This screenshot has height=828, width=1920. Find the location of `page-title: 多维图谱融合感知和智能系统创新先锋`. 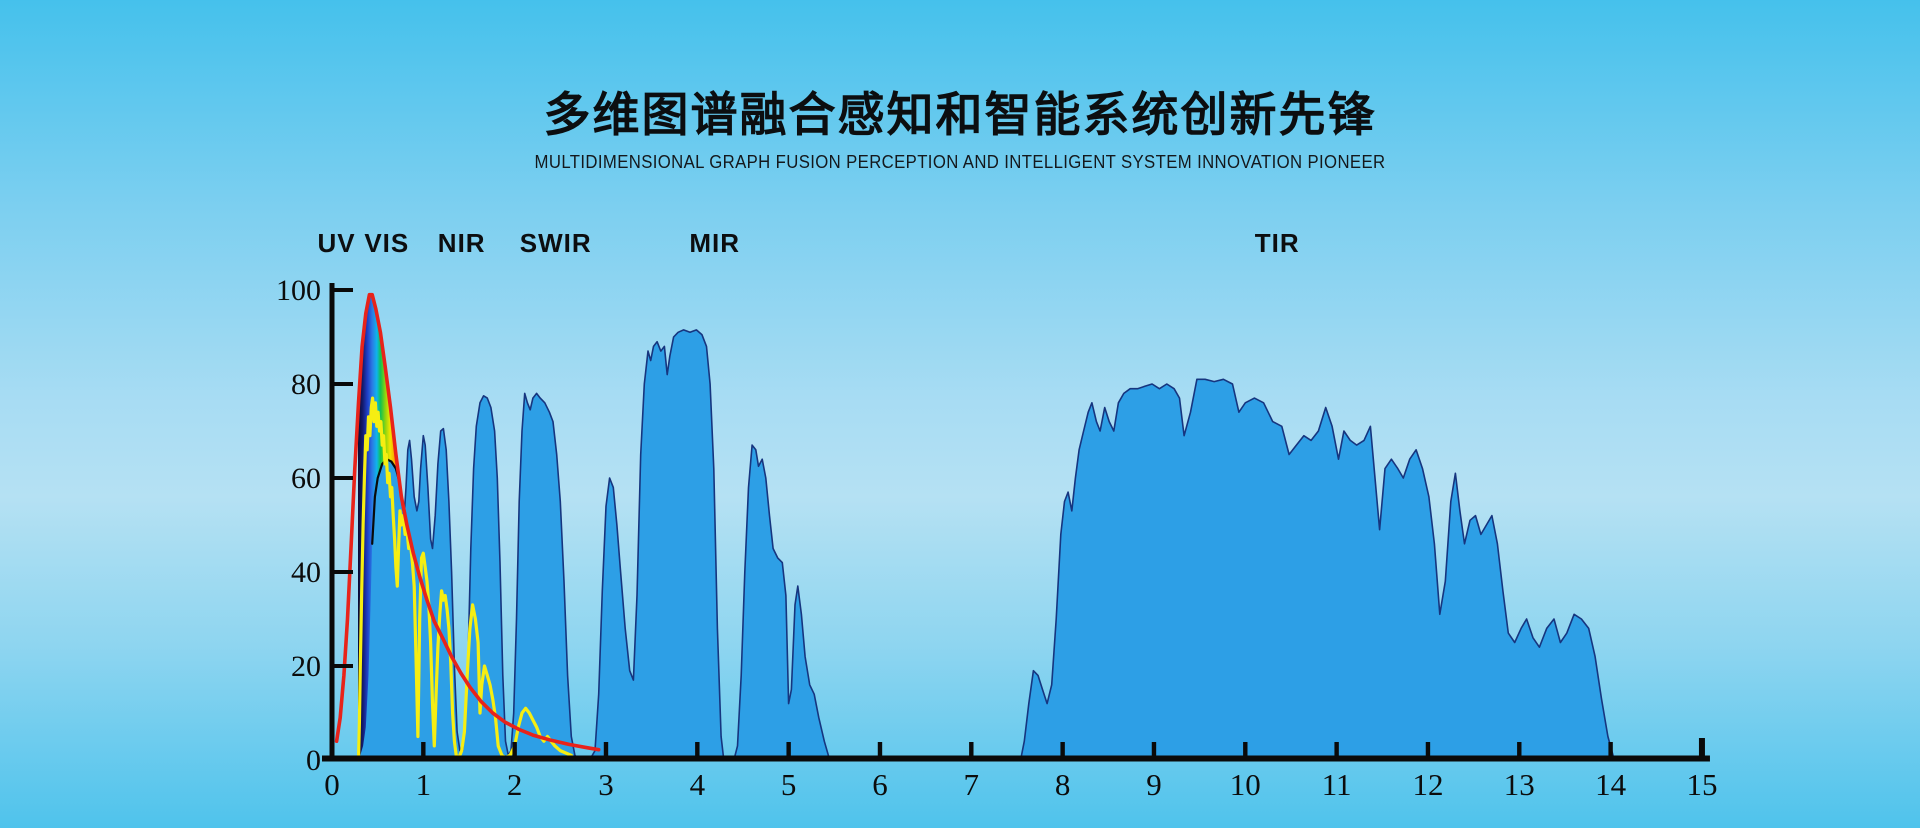

page-title: 多维图谱融合感知和智能系统创新先锋 is located at coordinates (960, 114).